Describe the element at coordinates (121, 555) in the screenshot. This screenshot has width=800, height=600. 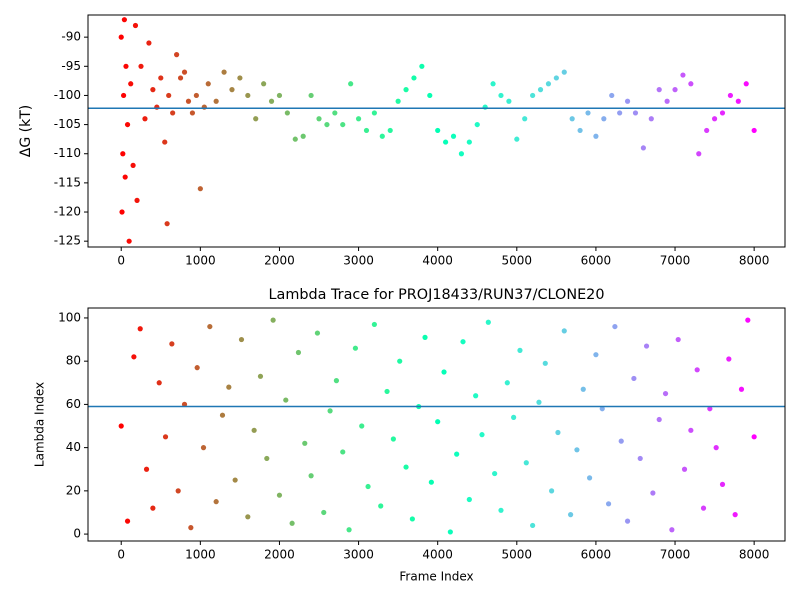
I see `x-tick-label: 0` at that location.